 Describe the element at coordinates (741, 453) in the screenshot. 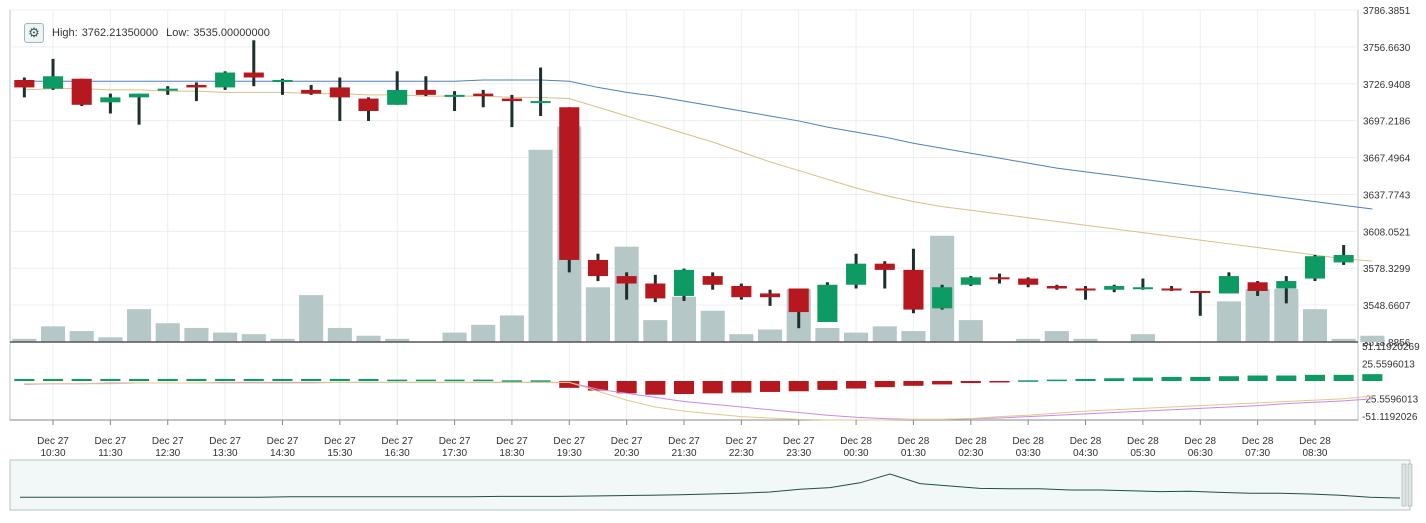

I see `time-tick-hour: 22:30` at that location.